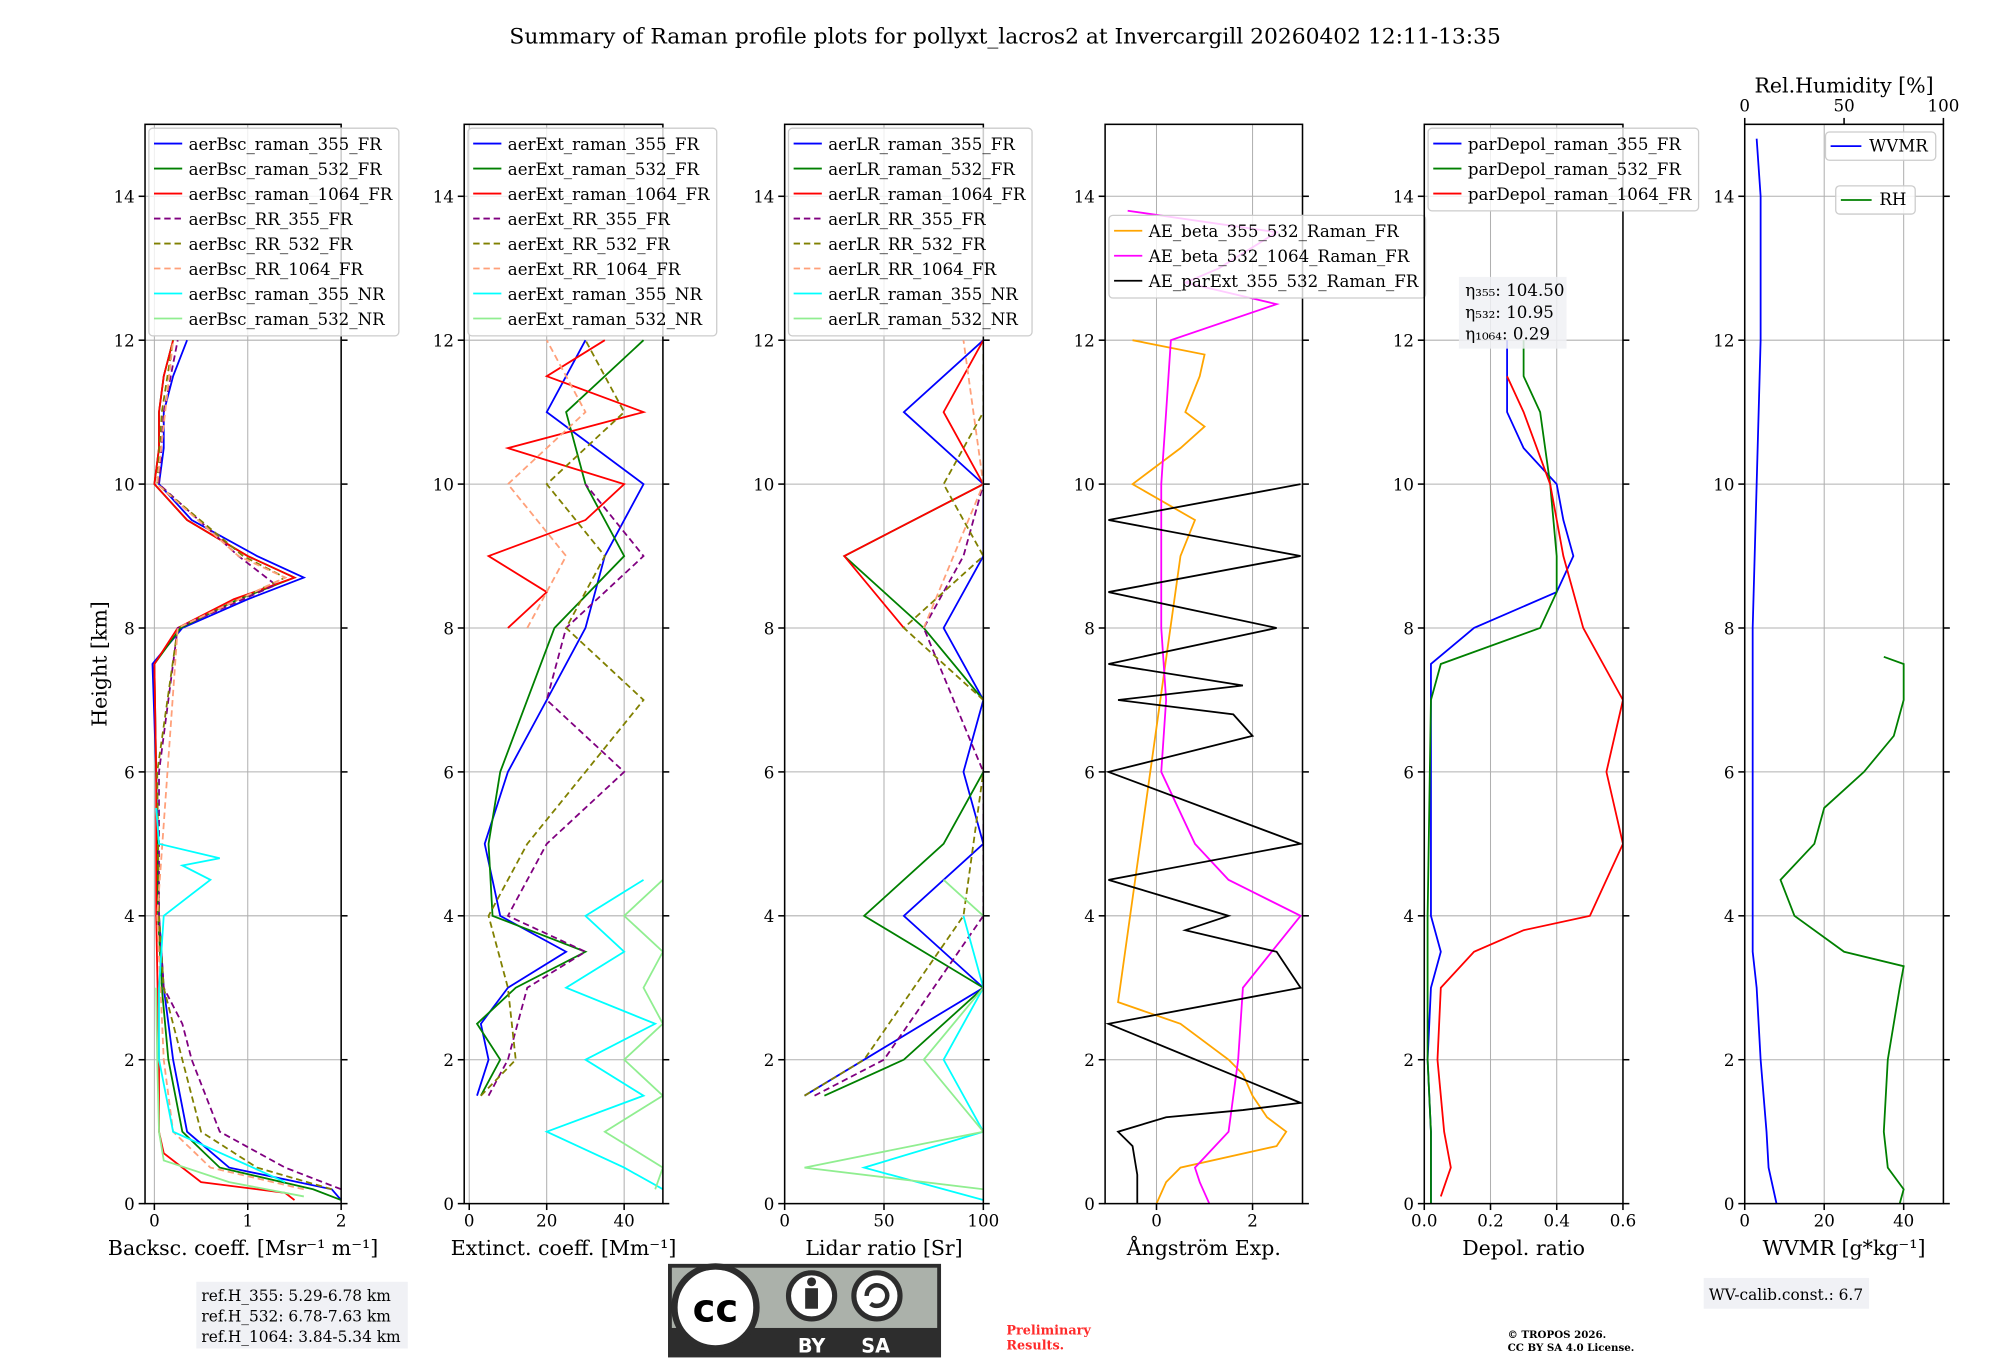  Describe the element at coordinates (296, 1317) in the screenshot. I see `ref-height-532: ref.H_532: 6.78-7.63 km` at that location.